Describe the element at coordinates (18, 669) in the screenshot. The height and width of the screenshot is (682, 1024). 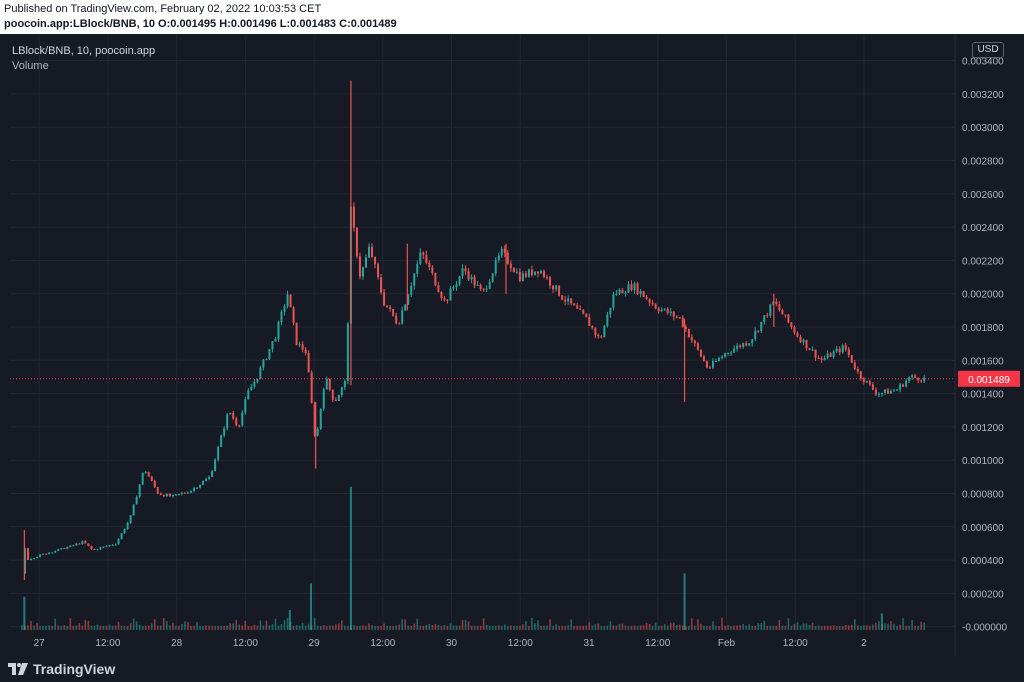
I see `tradingview-logo-icon` at that location.